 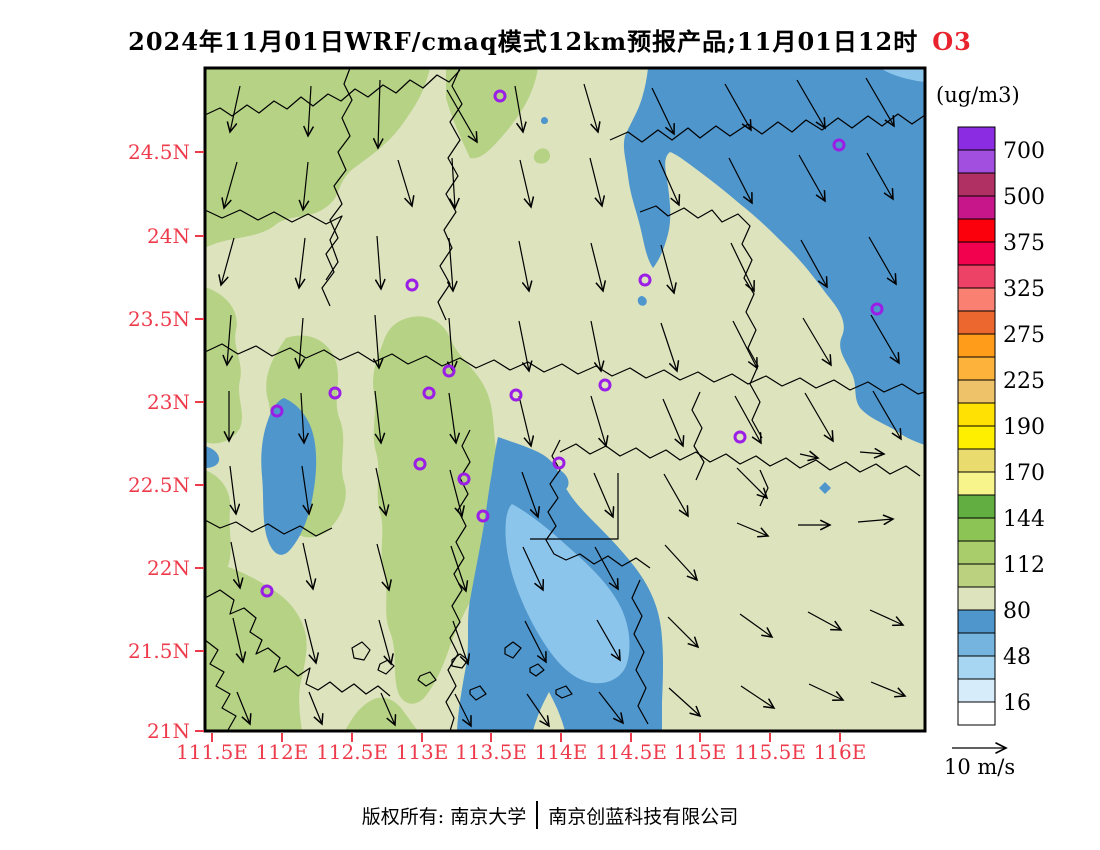 I want to click on x-tick-label: 115.5E, so click(x=770, y=752).